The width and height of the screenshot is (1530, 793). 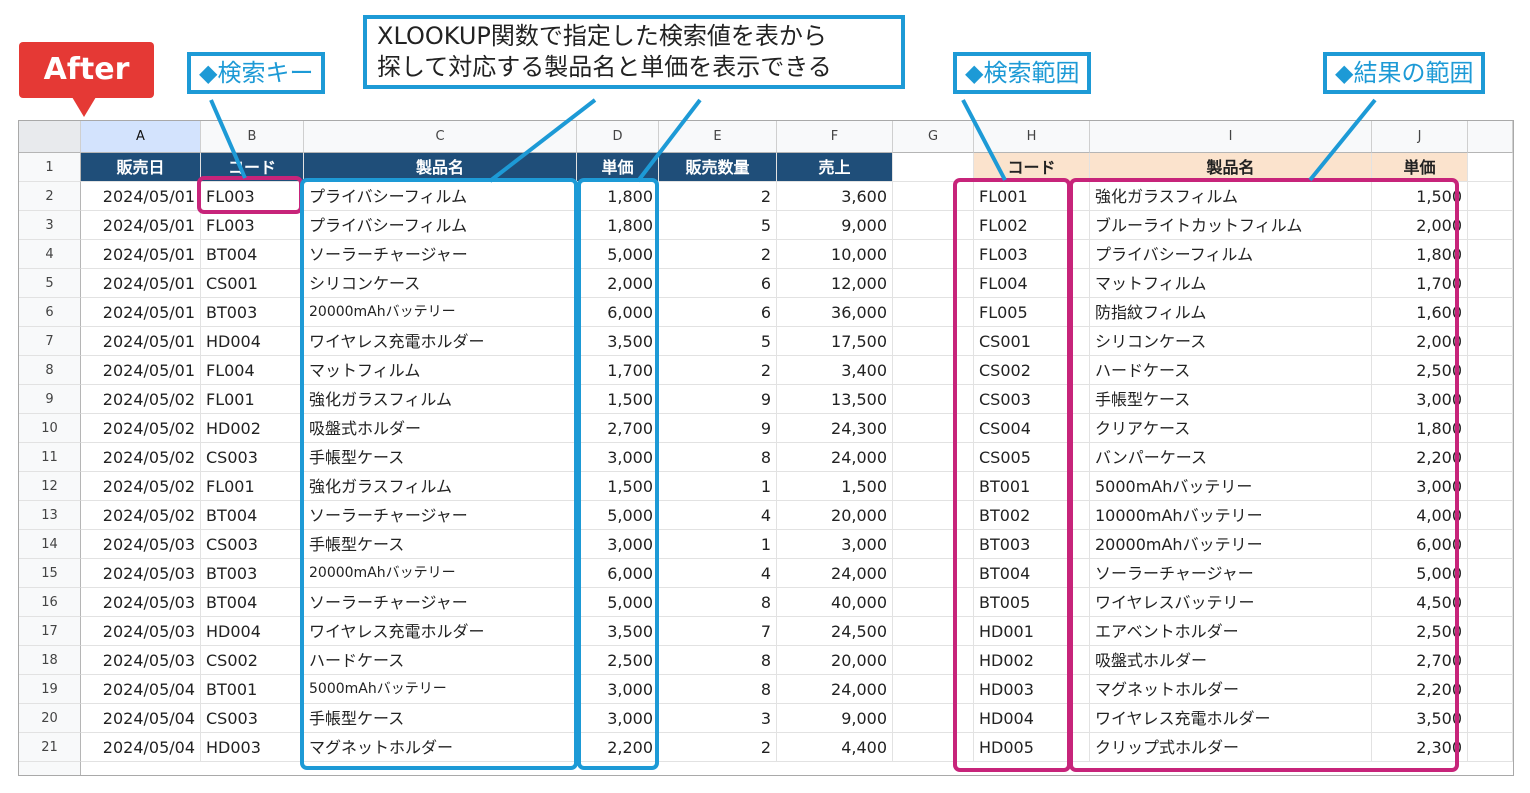 I want to click on row-number: 4, so click(x=50, y=254).